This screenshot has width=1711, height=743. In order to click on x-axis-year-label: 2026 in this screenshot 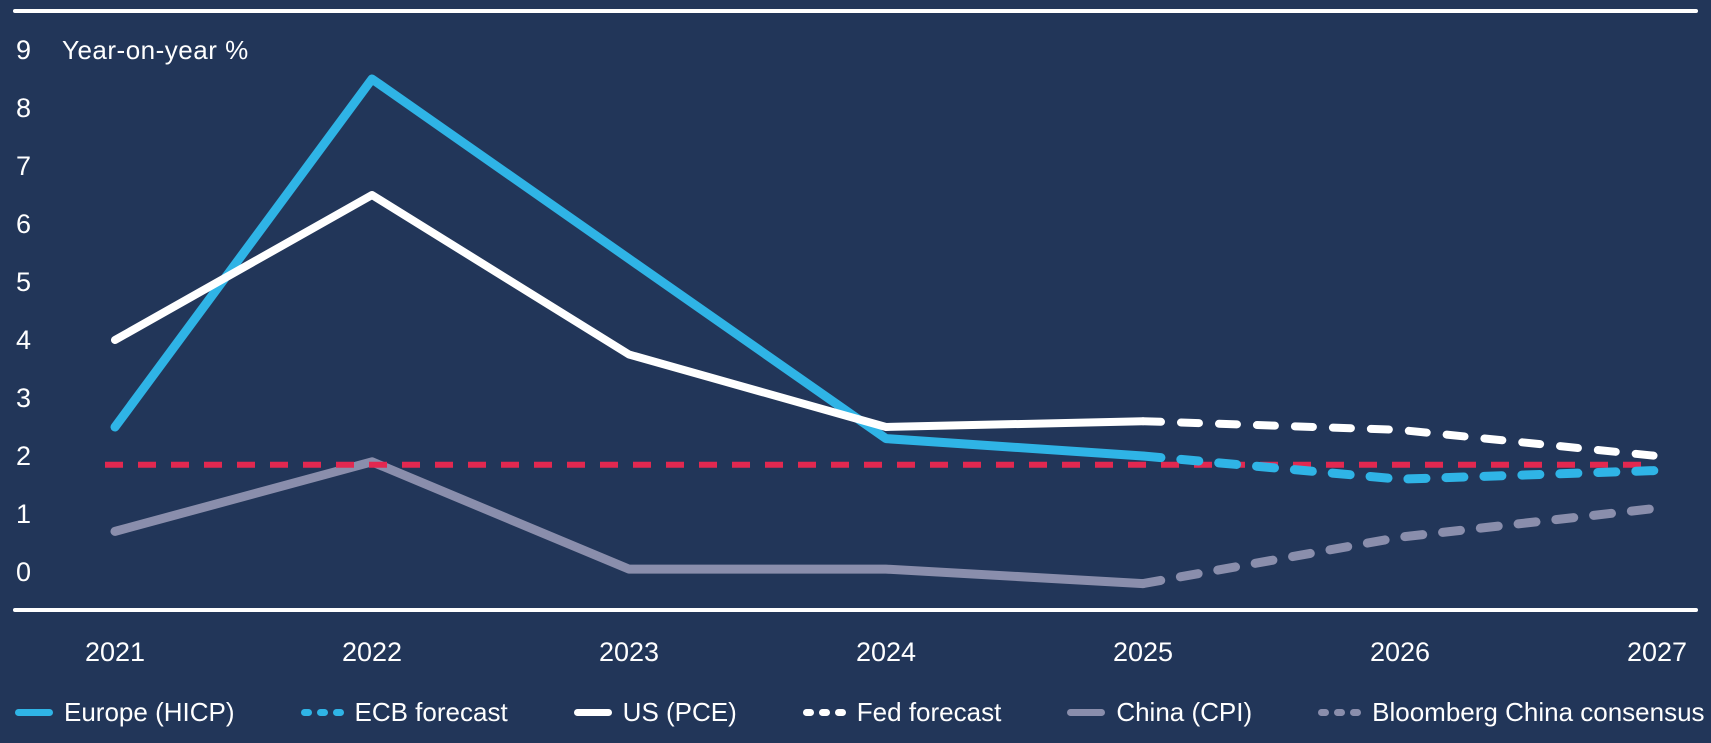, I will do `click(1400, 652)`.